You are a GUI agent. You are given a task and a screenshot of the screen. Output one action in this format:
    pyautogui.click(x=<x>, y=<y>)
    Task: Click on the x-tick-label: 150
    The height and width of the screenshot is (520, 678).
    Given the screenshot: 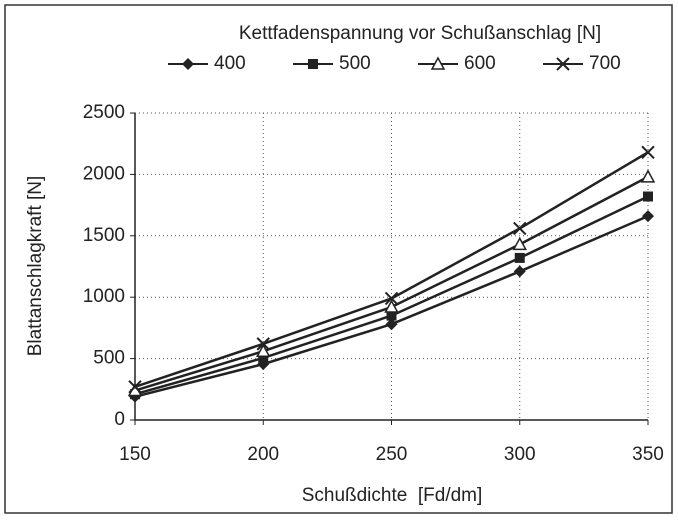 What is the action you would take?
    pyautogui.click(x=135, y=454)
    